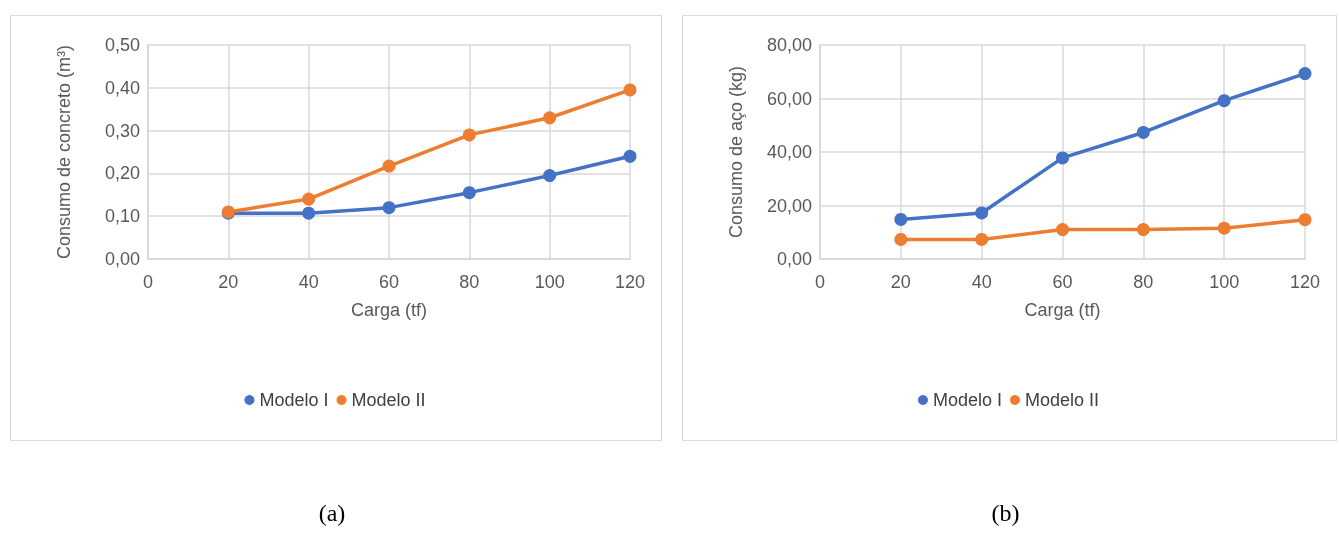  Describe the element at coordinates (1005, 513) in the screenshot. I see `text: (b)` at that location.